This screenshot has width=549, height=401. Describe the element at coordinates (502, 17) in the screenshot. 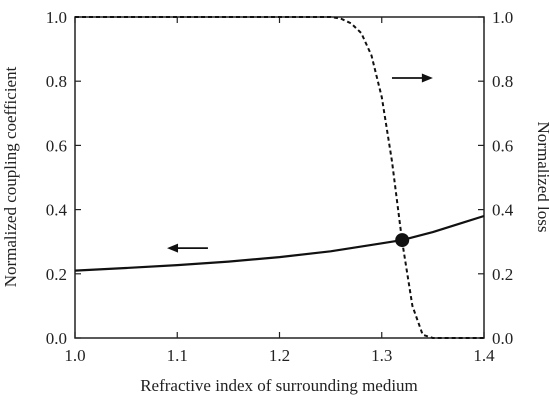

I see `y-tick-label-right: 1.0` at that location.